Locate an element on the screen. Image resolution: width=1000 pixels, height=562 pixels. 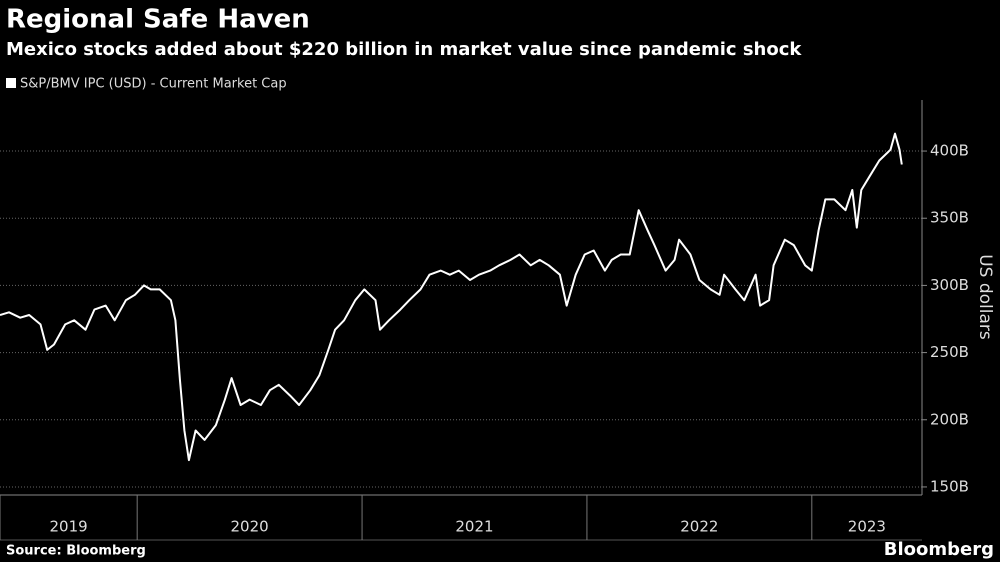
legend-label: S&P/BMV IPC (USD) - Current Market Cap is located at coordinates (153, 84).